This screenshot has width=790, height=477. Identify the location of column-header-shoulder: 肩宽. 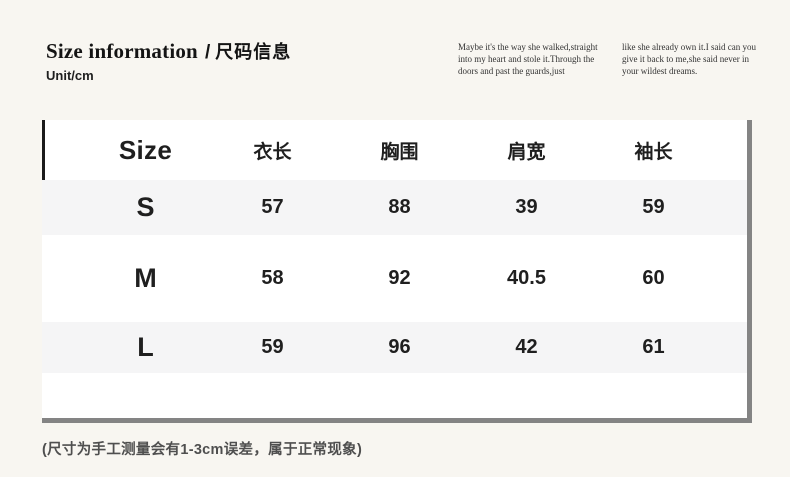
(526, 152).